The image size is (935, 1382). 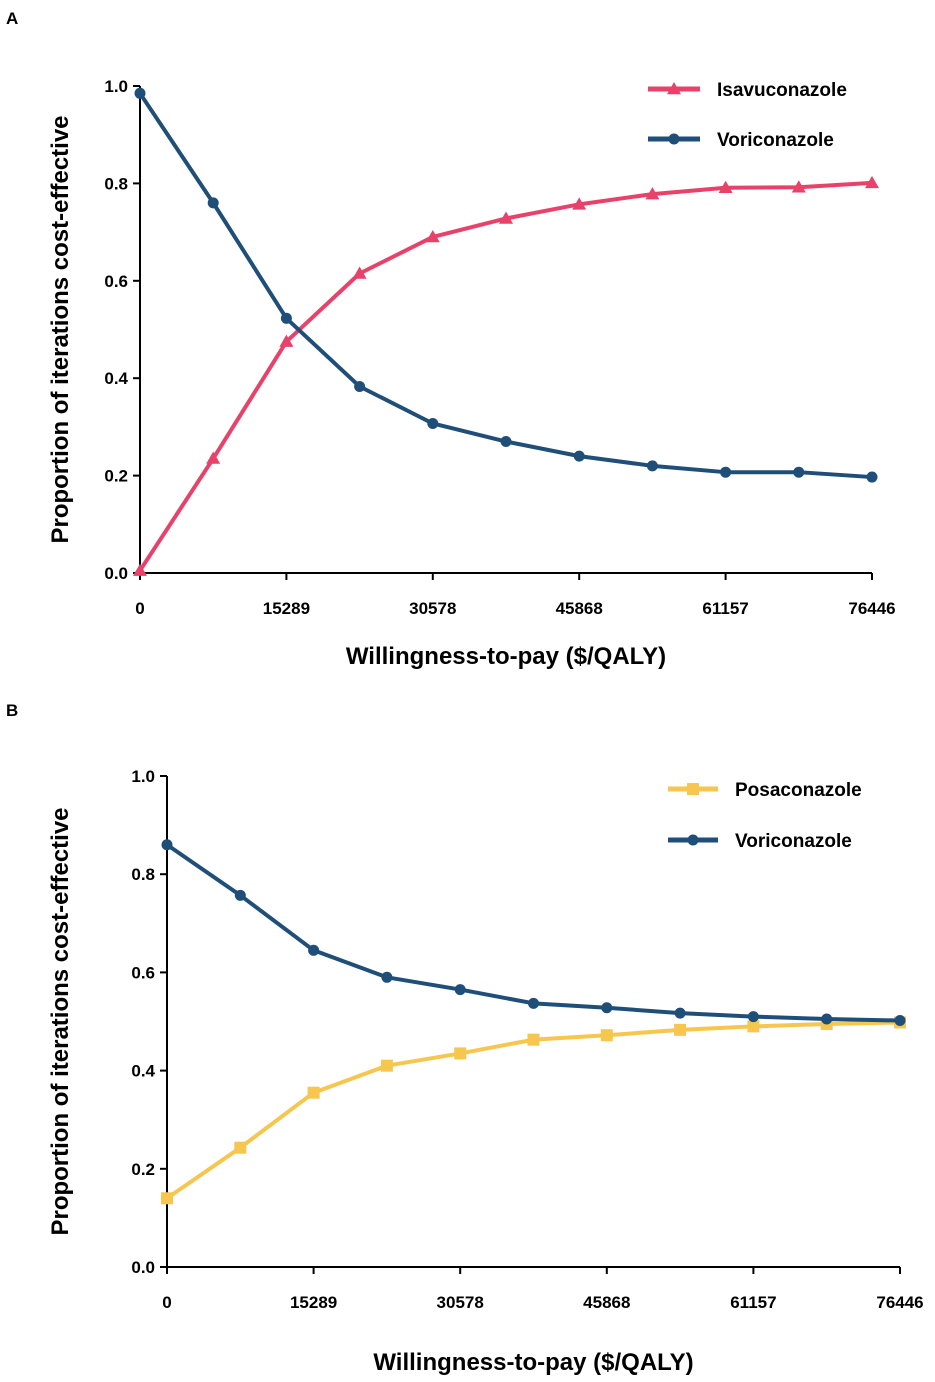 What do you see at coordinates (533, 932) in the screenshot?
I see `panel-b-series-voriconazole-line` at bounding box center [533, 932].